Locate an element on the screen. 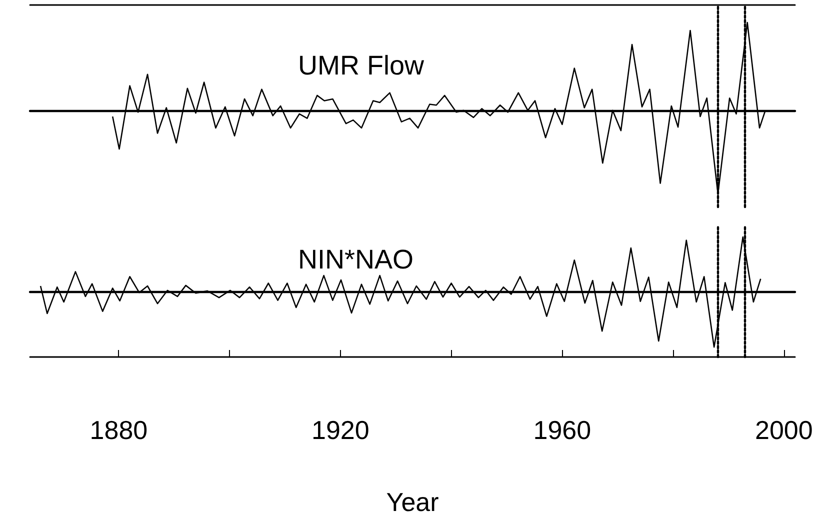 The width and height of the screenshot is (826, 525). x-tick-label: 1920 is located at coordinates (341, 430).